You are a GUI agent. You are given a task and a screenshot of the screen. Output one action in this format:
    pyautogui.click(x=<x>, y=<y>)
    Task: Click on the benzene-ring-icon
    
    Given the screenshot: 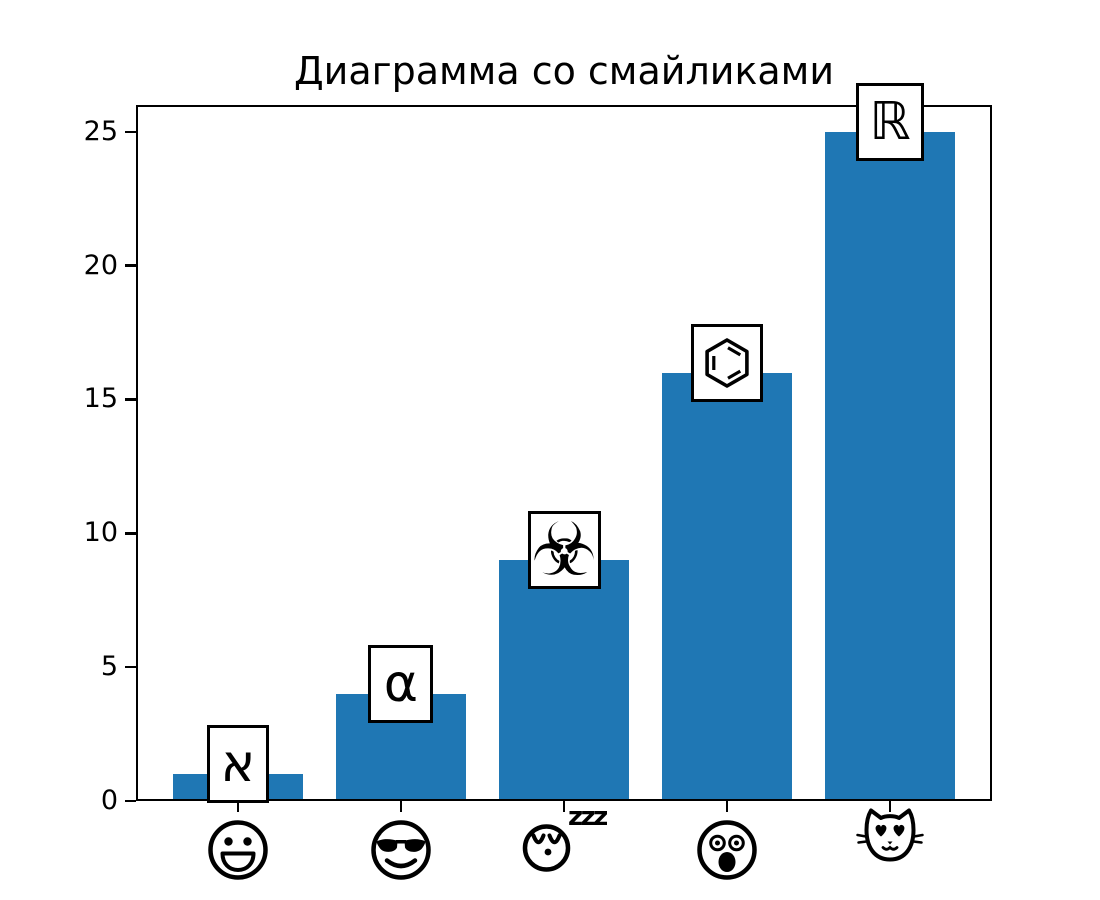 What is the action you would take?
    pyautogui.click(x=727, y=362)
    